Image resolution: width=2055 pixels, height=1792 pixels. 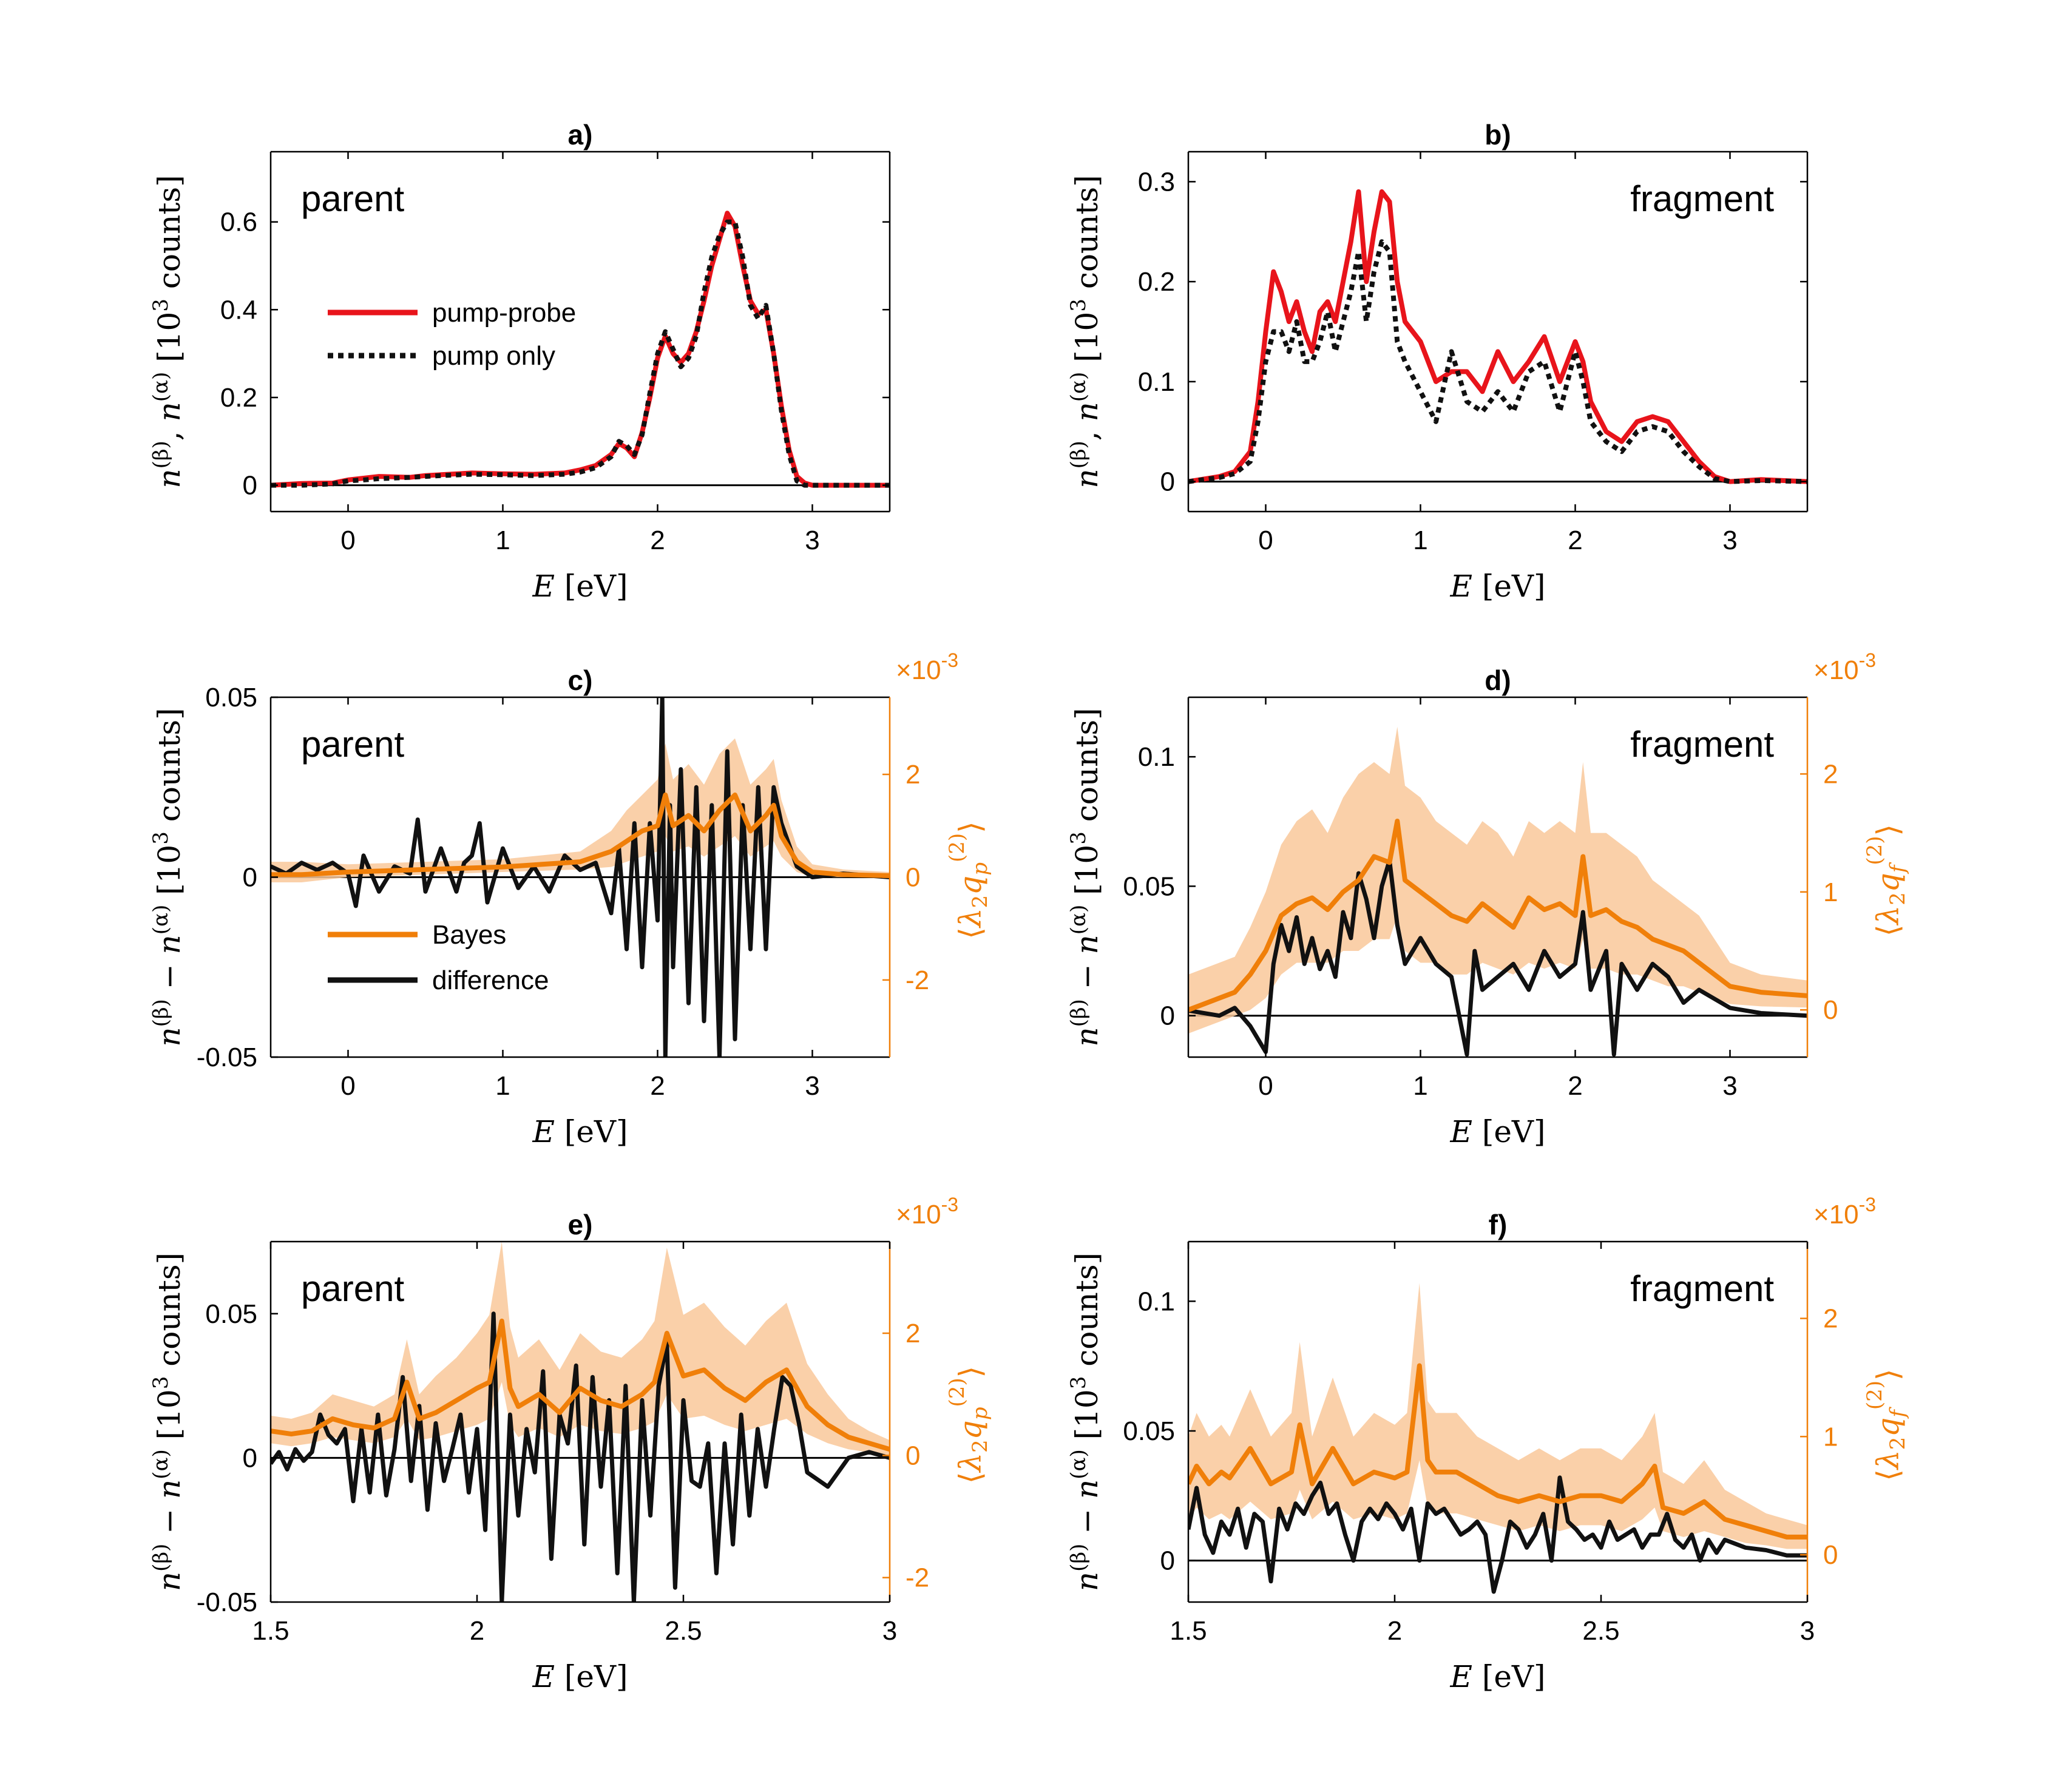 I want to click on panel-title: d), so click(x=1498, y=680).